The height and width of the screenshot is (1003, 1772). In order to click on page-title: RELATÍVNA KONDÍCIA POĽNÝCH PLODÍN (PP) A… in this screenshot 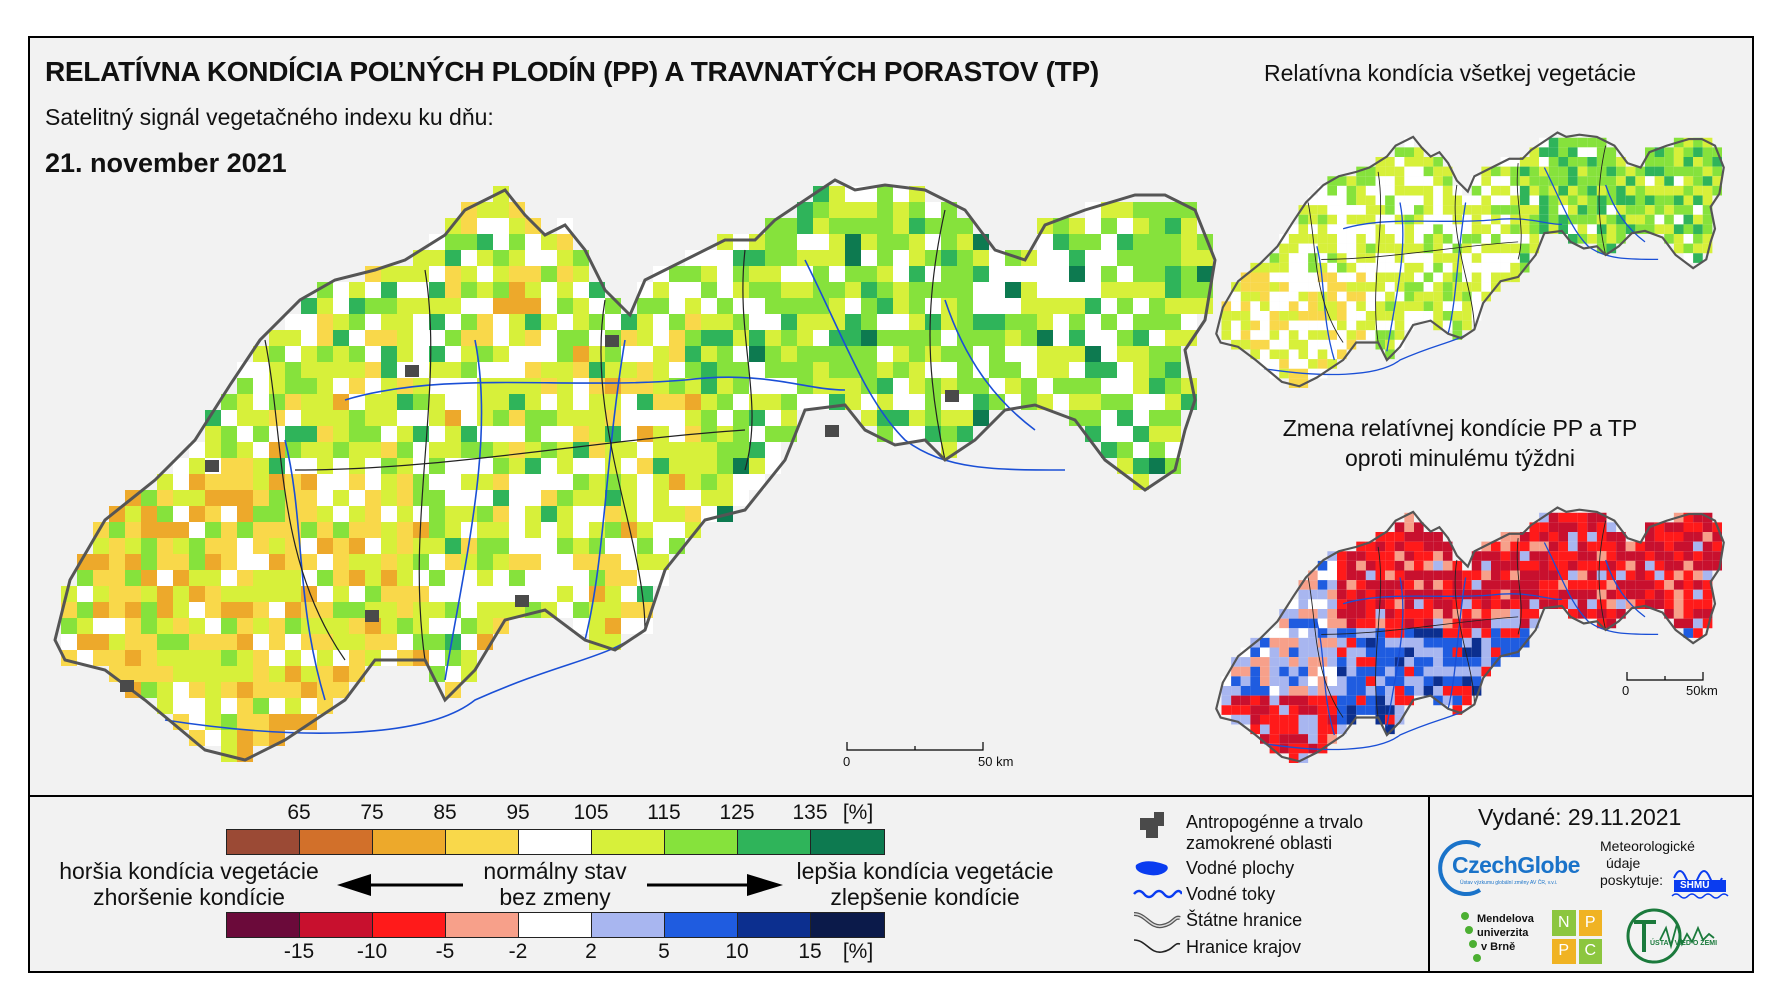, I will do `click(572, 71)`.